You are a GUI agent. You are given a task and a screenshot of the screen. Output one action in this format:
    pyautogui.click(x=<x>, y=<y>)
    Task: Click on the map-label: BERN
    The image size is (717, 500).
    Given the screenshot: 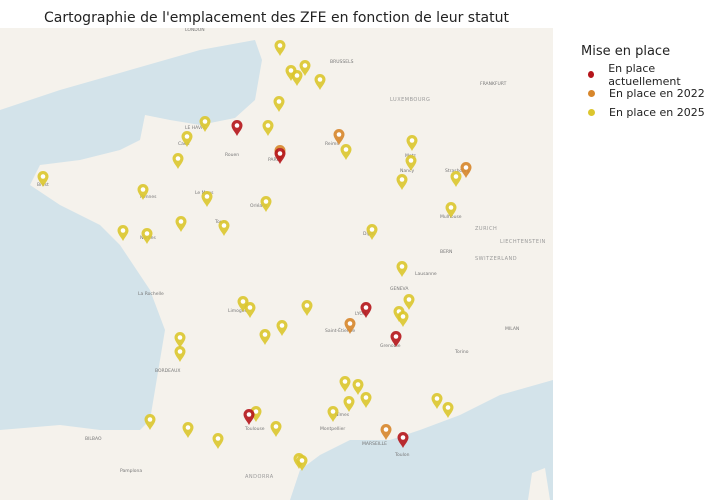 What is the action you would take?
    pyautogui.click(x=446, y=252)
    